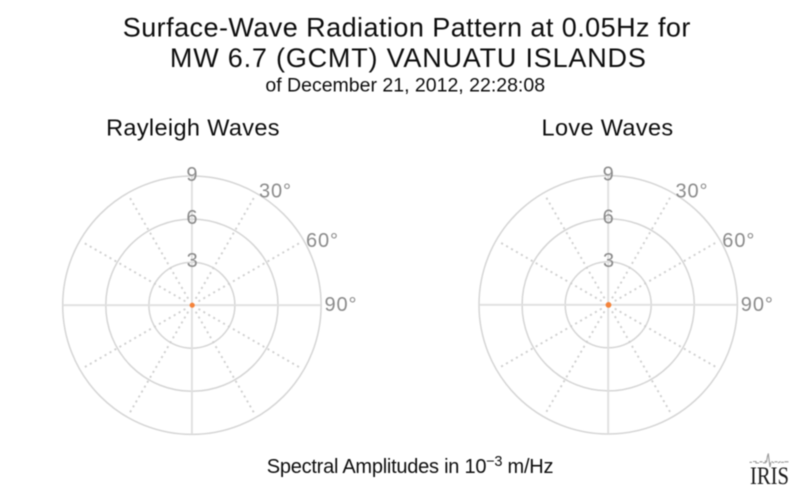 The width and height of the screenshot is (800, 501). What do you see at coordinates (769, 476) in the screenshot?
I see `svg-text: IRIS` at bounding box center [769, 476].